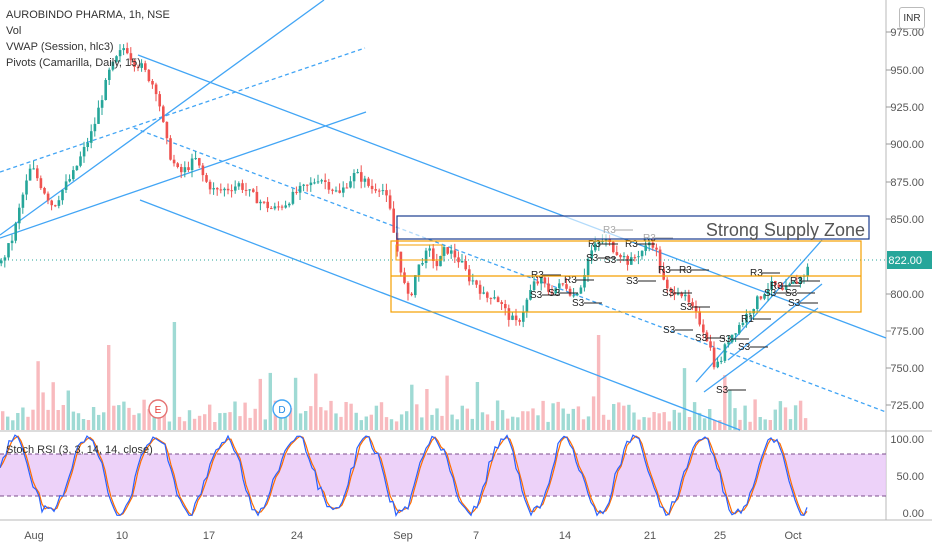  Describe the element at coordinates (565, 536) in the screenshot. I see `time-tick-label: 14` at that location.